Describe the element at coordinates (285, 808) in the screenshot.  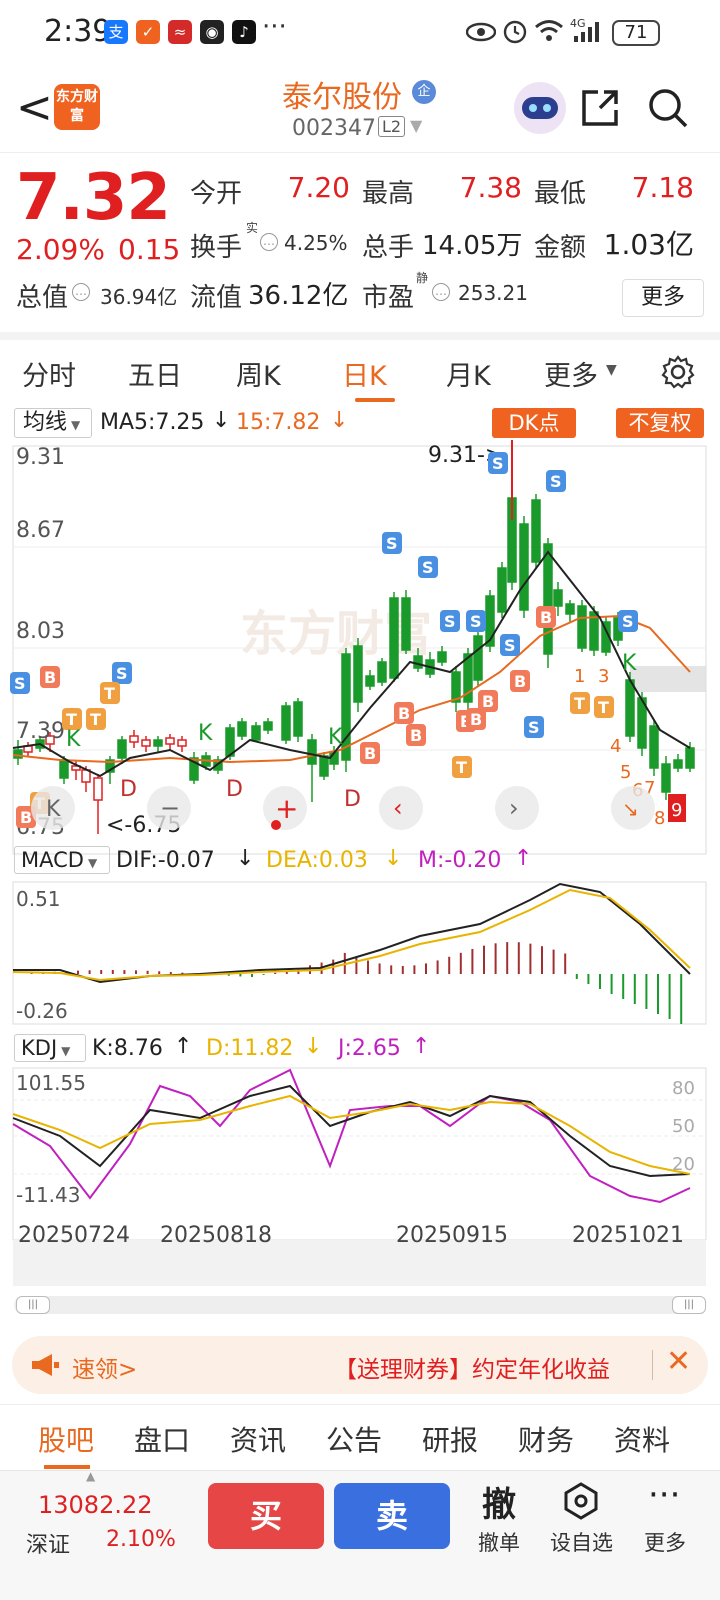
I see `zoom-in-icon` at that location.